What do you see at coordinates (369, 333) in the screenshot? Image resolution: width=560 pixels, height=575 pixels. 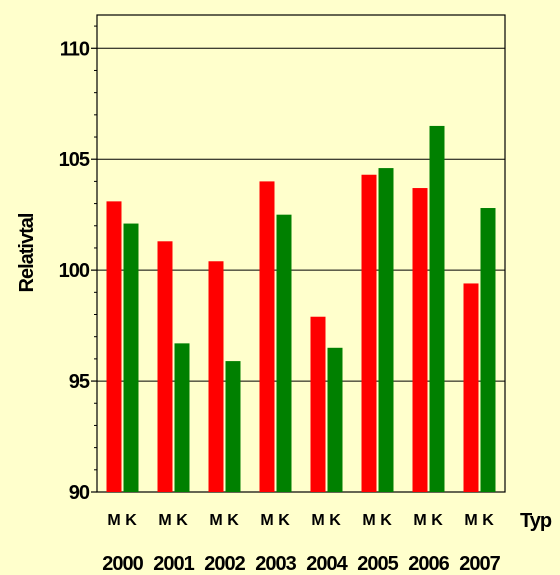 I see `bar-2005-M` at bounding box center [369, 333].